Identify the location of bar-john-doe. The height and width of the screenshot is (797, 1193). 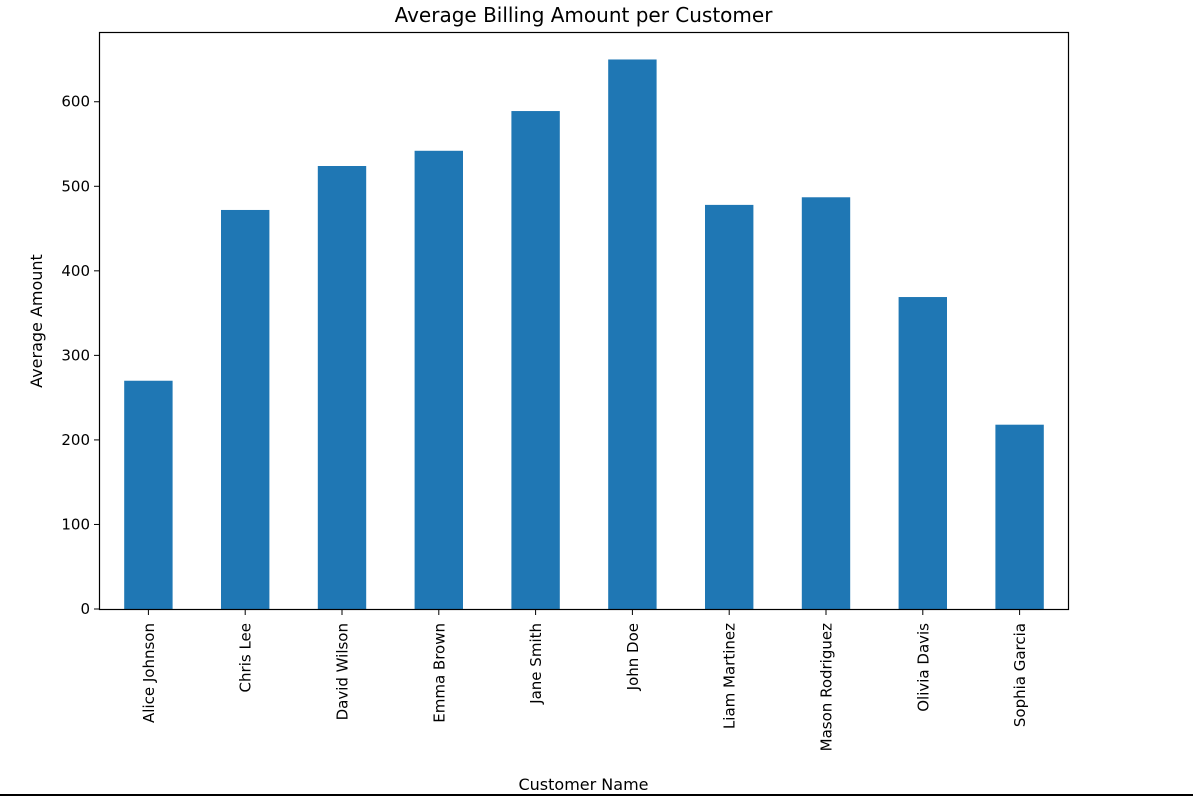
(632, 334).